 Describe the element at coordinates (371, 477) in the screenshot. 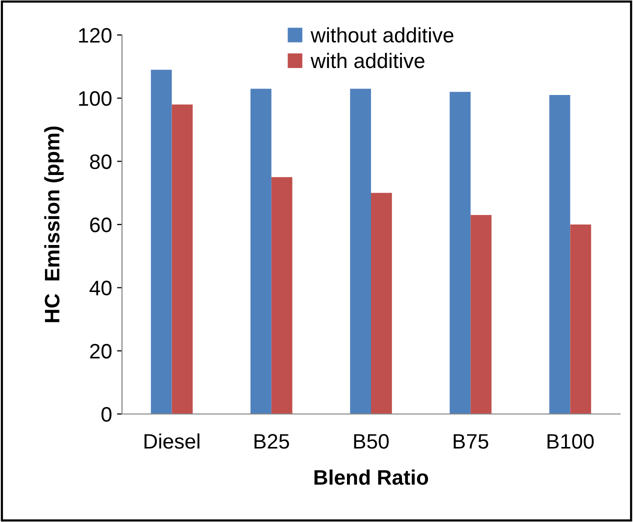

I see `x-axis-title: Blend Ratio` at that location.